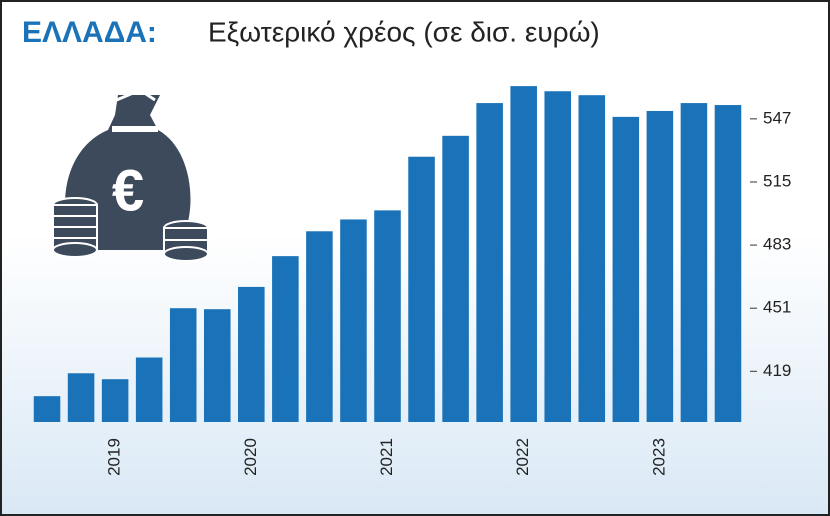 This screenshot has height=516, width=830. I want to click on x-tick-label: 2019, so click(114, 457).